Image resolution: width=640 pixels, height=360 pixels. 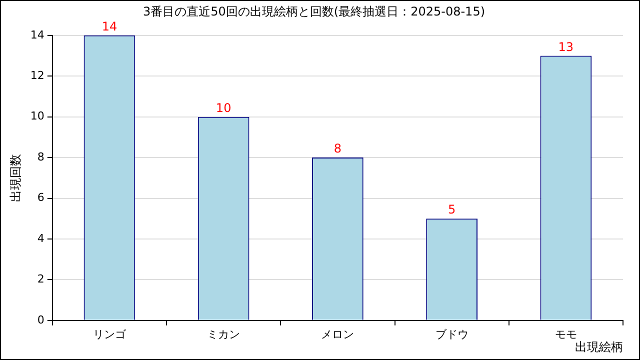 I want to click on y-tick-label: 2, so click(x=40, y=279).